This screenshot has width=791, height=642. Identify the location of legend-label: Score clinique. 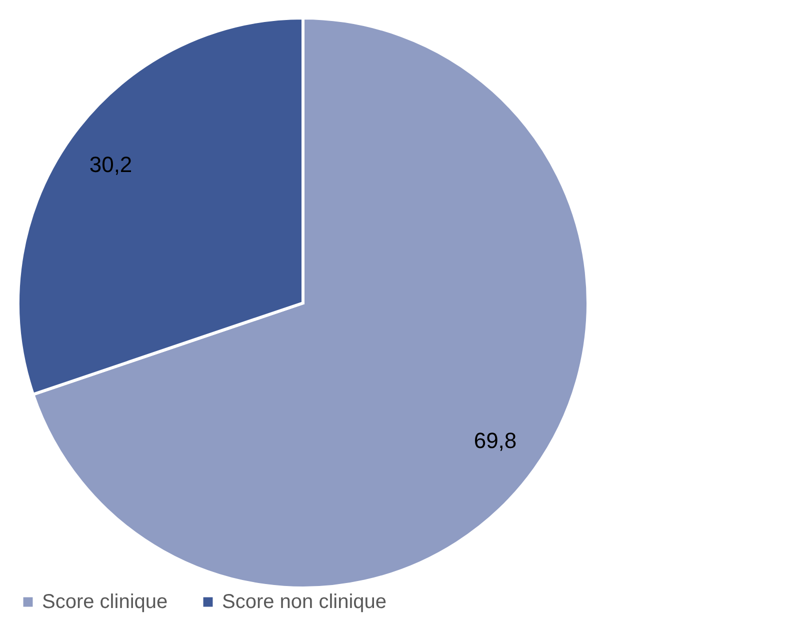
(105, 602).